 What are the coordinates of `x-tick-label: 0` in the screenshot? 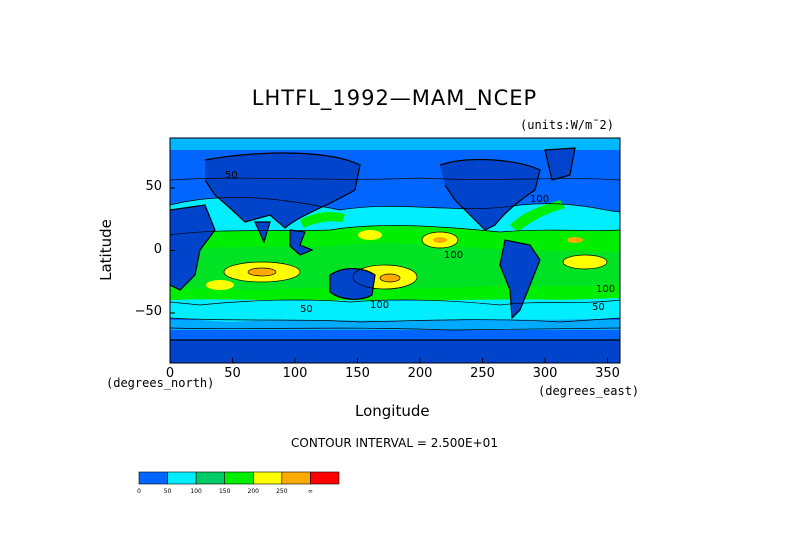 It's located at (170, 373).